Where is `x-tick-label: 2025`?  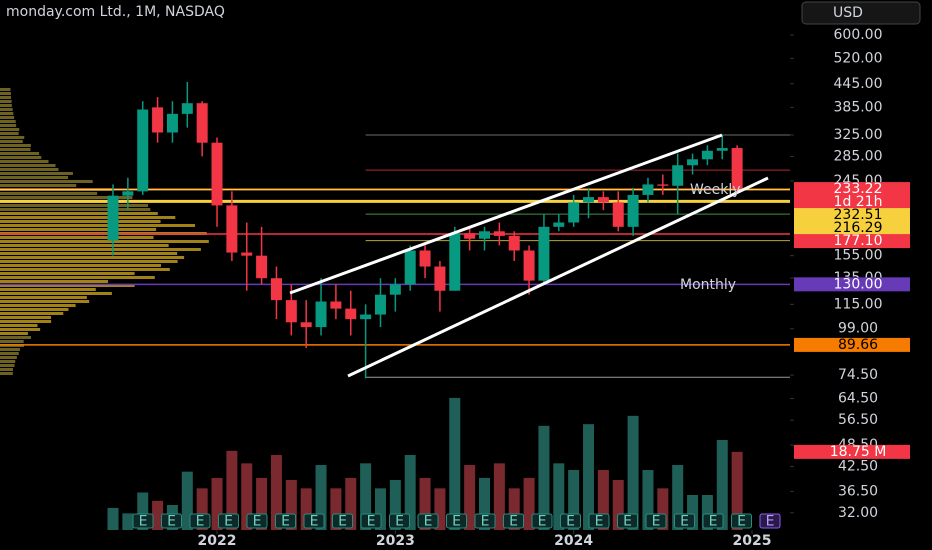
x-tick-label: 2025 is located at coordinates (751, 541).